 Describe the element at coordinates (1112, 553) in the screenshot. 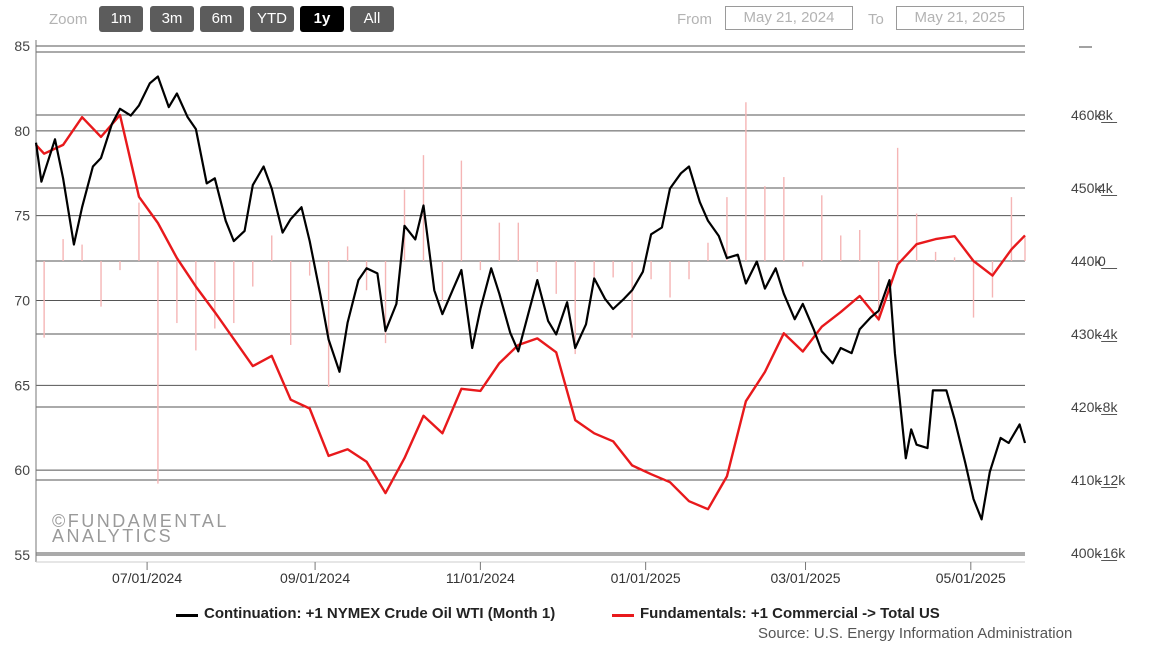

I see `y-right-outer-tick-label: -16k` at that location.